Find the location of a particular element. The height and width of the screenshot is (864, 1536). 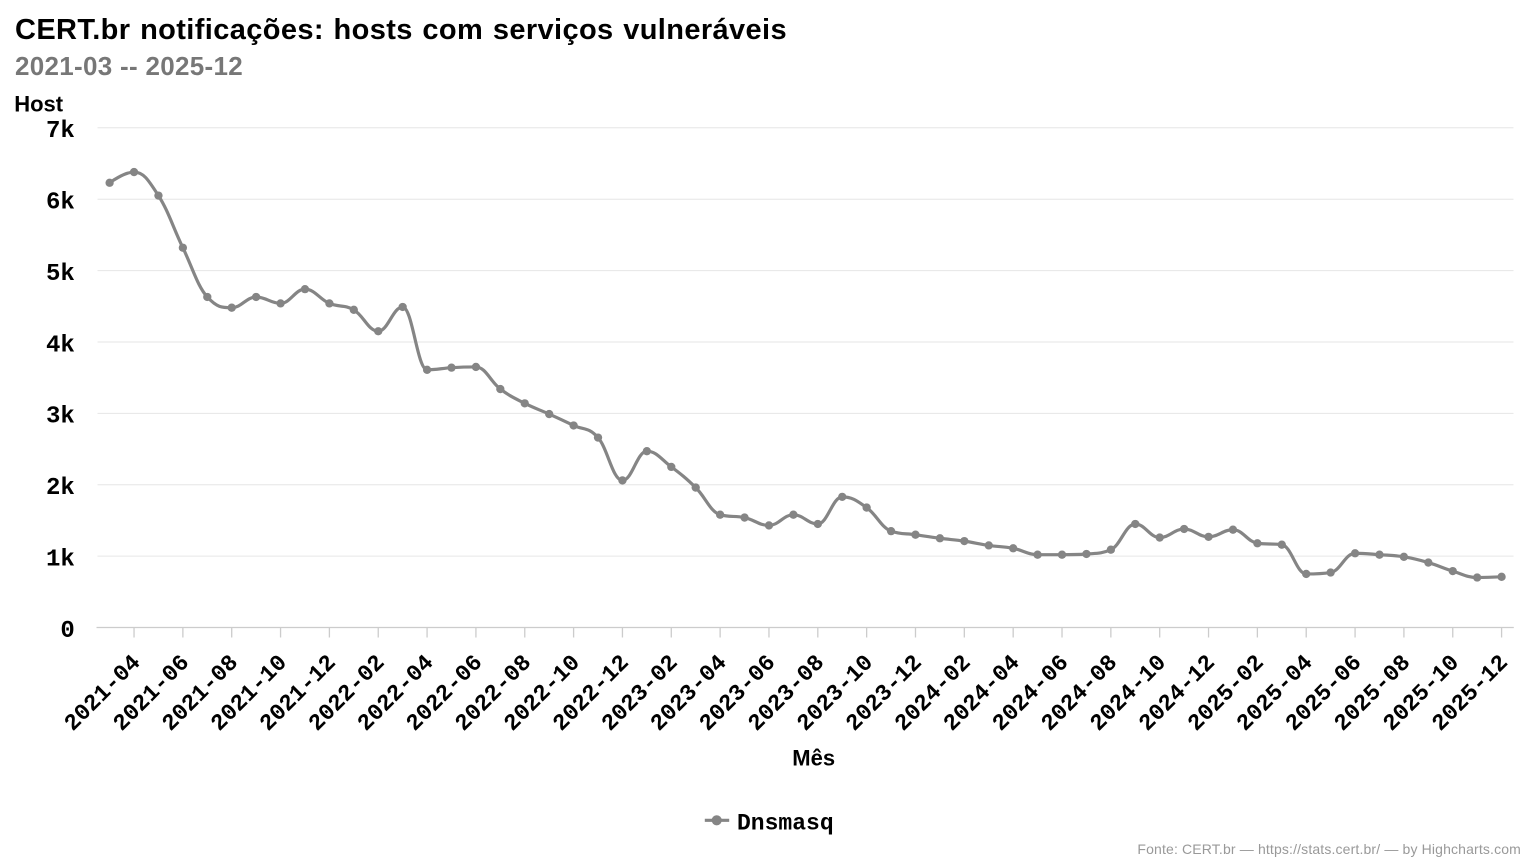

svg-text: Mês is located at coordinates (813, 757).